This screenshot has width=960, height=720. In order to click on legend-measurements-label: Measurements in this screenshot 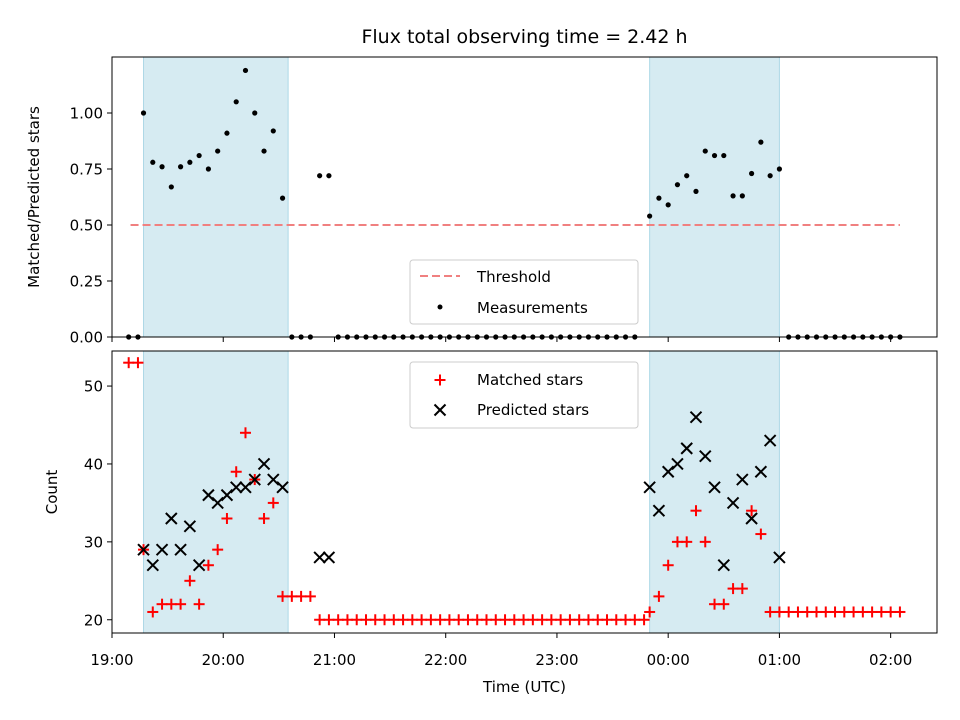, I will do `click(532, 308)`.